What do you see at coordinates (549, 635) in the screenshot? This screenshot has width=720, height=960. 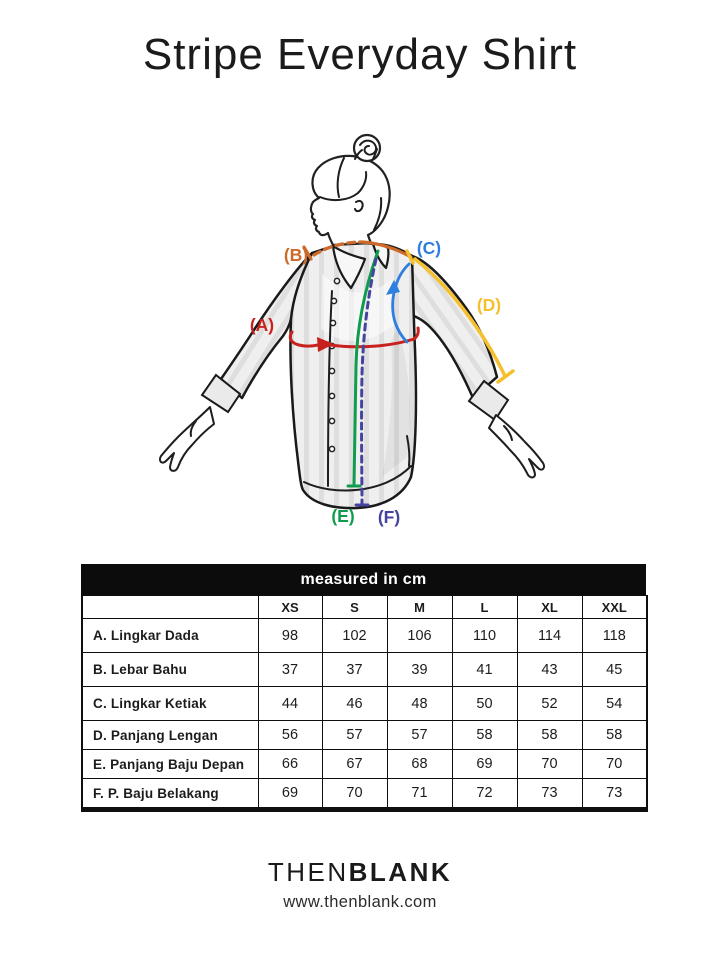 I see `measurement-value: 114` at bounding box center [549, 635].